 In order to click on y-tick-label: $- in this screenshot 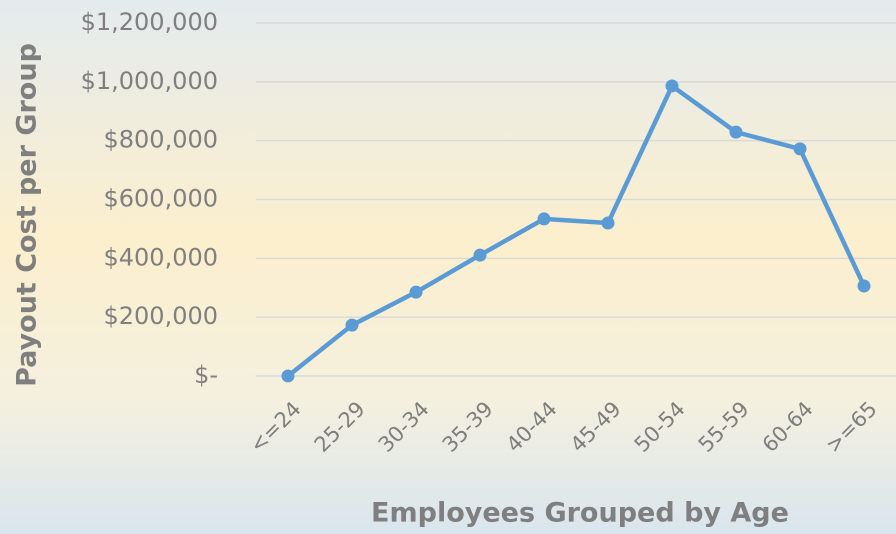, I will do `click(206, 375)`.